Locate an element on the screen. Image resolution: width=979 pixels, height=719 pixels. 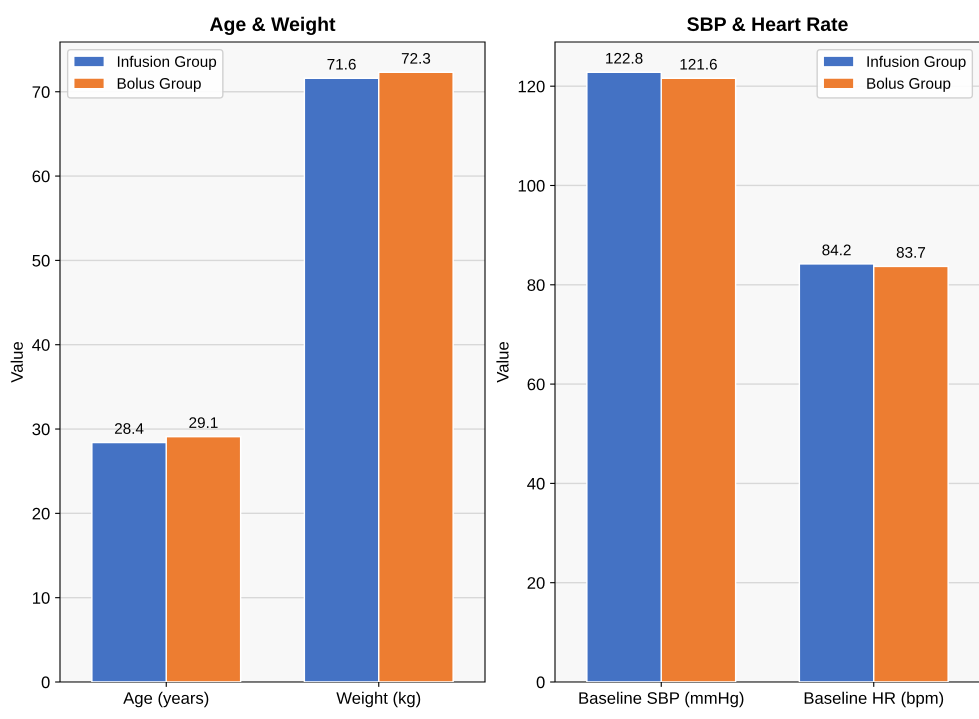
data-label: 72.3 is located at coordinates (416, 58).